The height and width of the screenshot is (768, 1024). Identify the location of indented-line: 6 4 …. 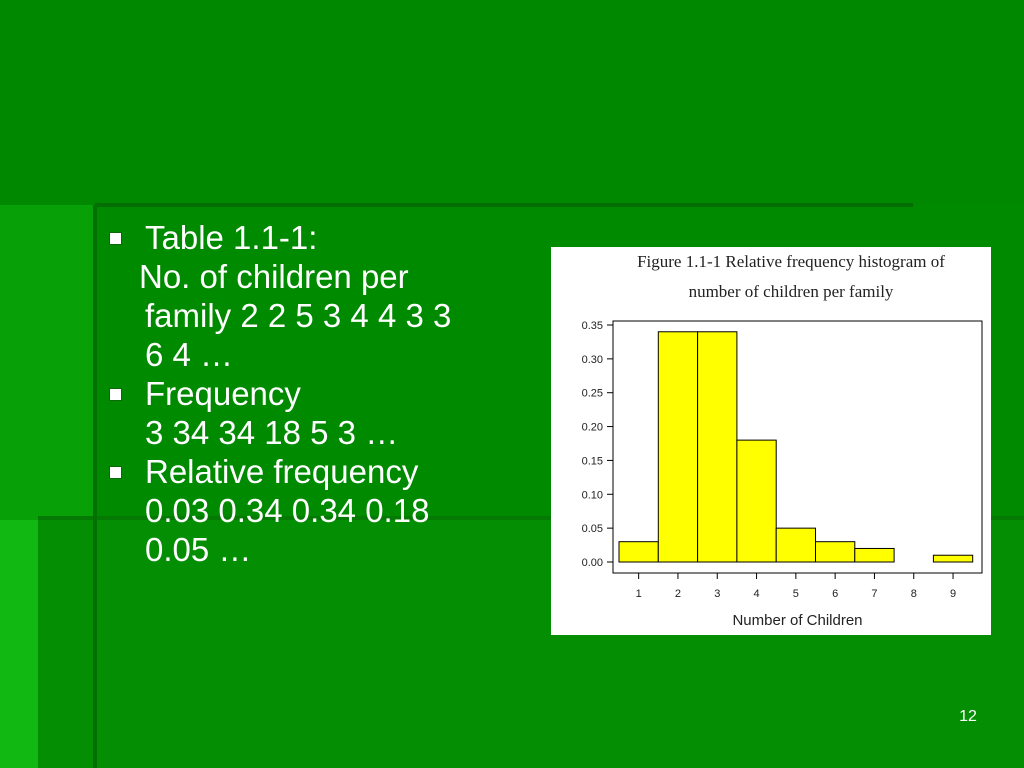
(189, 354).